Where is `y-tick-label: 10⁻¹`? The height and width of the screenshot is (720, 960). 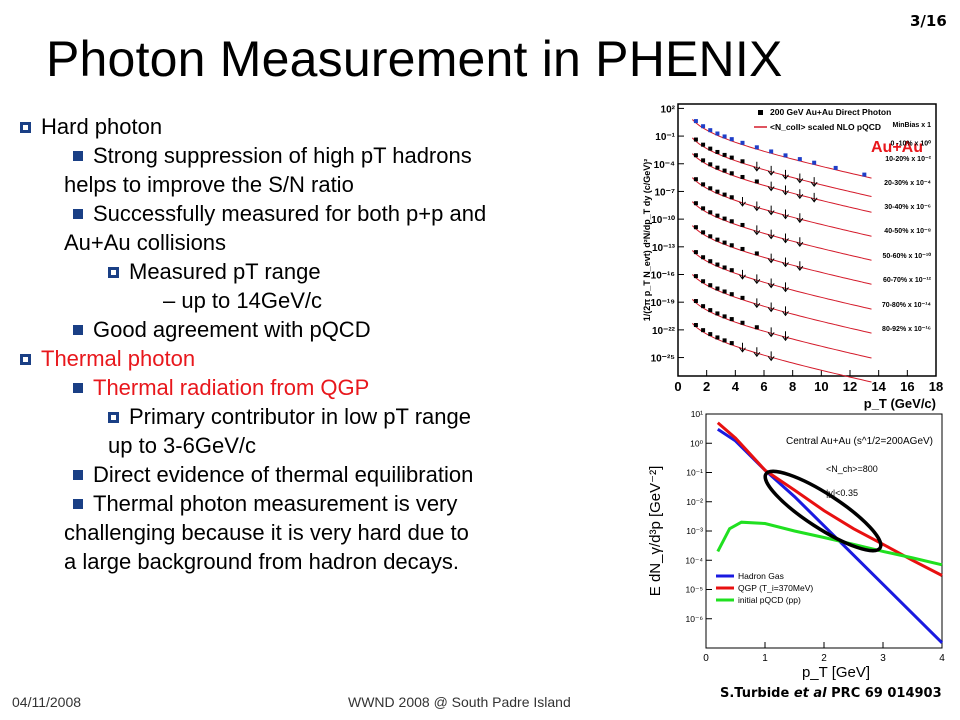
y-tick-label: 10⁻¹ is located at coordinates (694, 473).